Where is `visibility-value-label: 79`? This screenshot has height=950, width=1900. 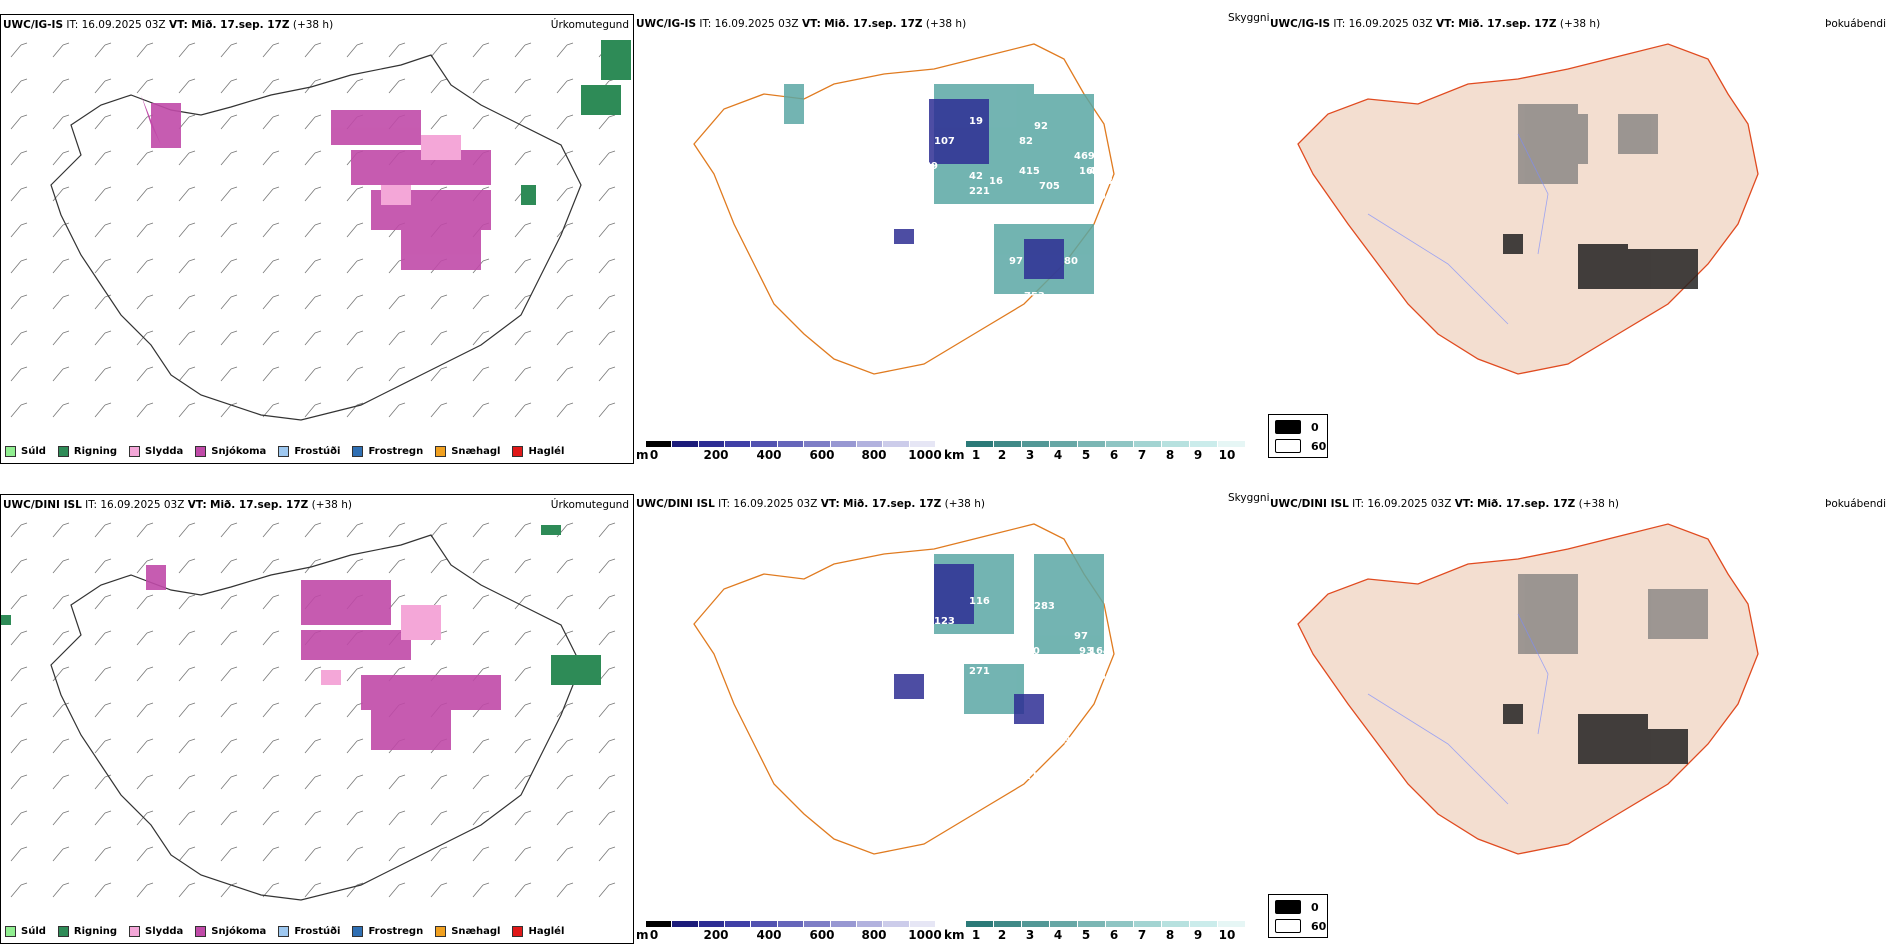 visibility-value-label: 79 is located at coordinates (946, 731).